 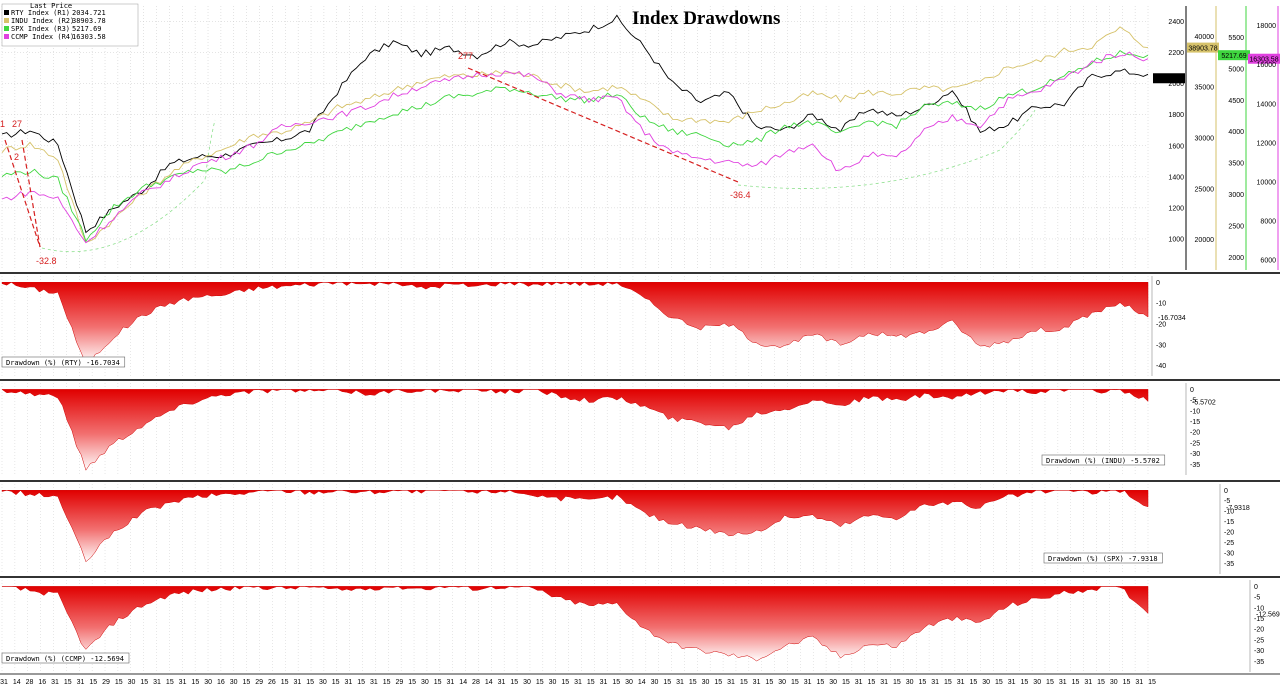 What do you see at coordinates (1268, 222) in the screenshot?
I see `axis-tick-label: 8000` at bounding box center [1268, 222].